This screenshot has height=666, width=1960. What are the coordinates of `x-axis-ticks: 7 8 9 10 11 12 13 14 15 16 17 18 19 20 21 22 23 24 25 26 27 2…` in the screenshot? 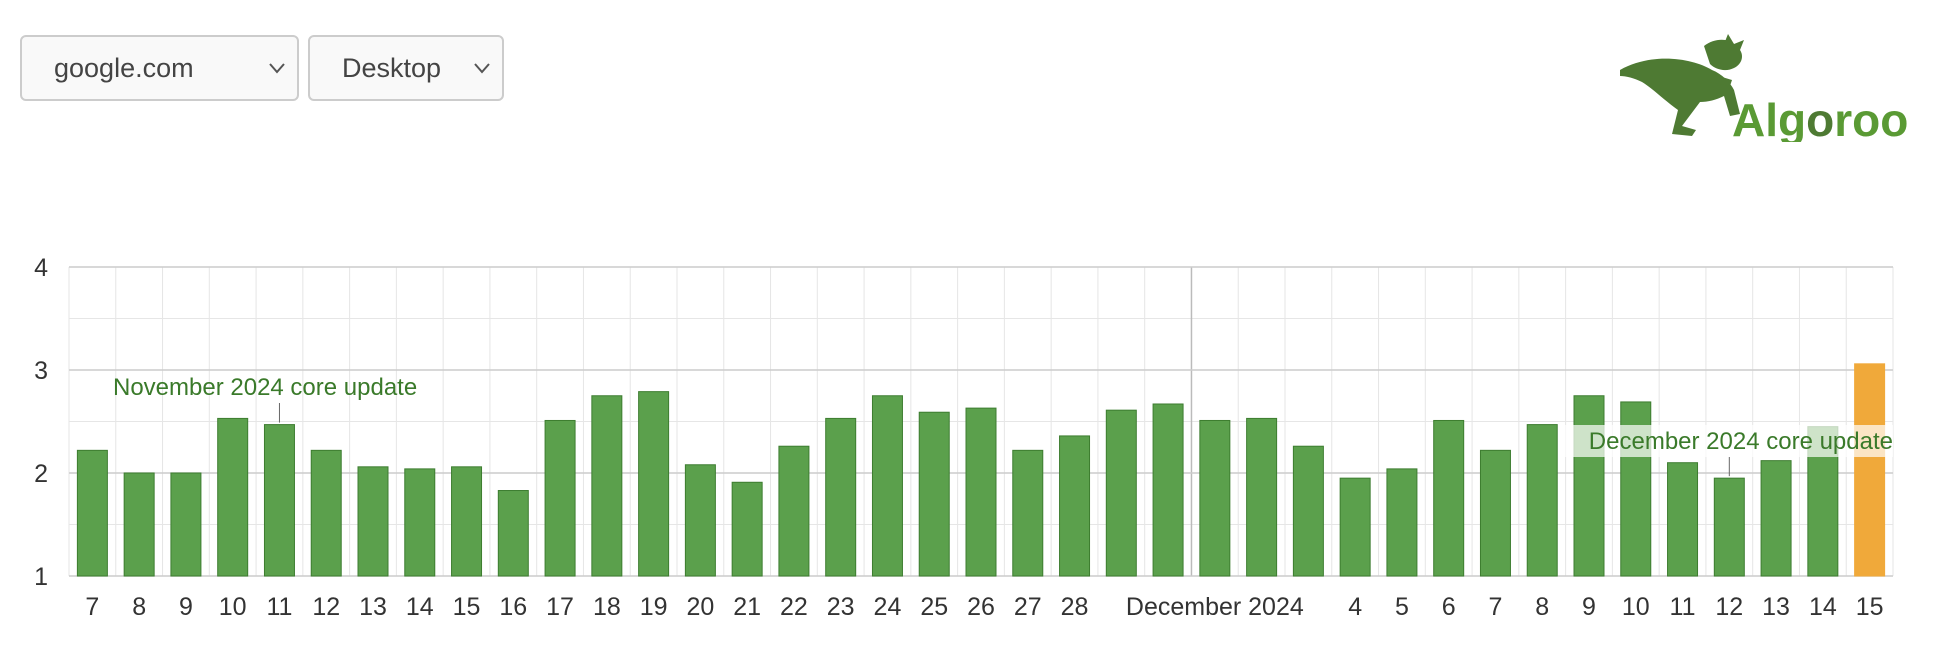 It's located at (984, 607).